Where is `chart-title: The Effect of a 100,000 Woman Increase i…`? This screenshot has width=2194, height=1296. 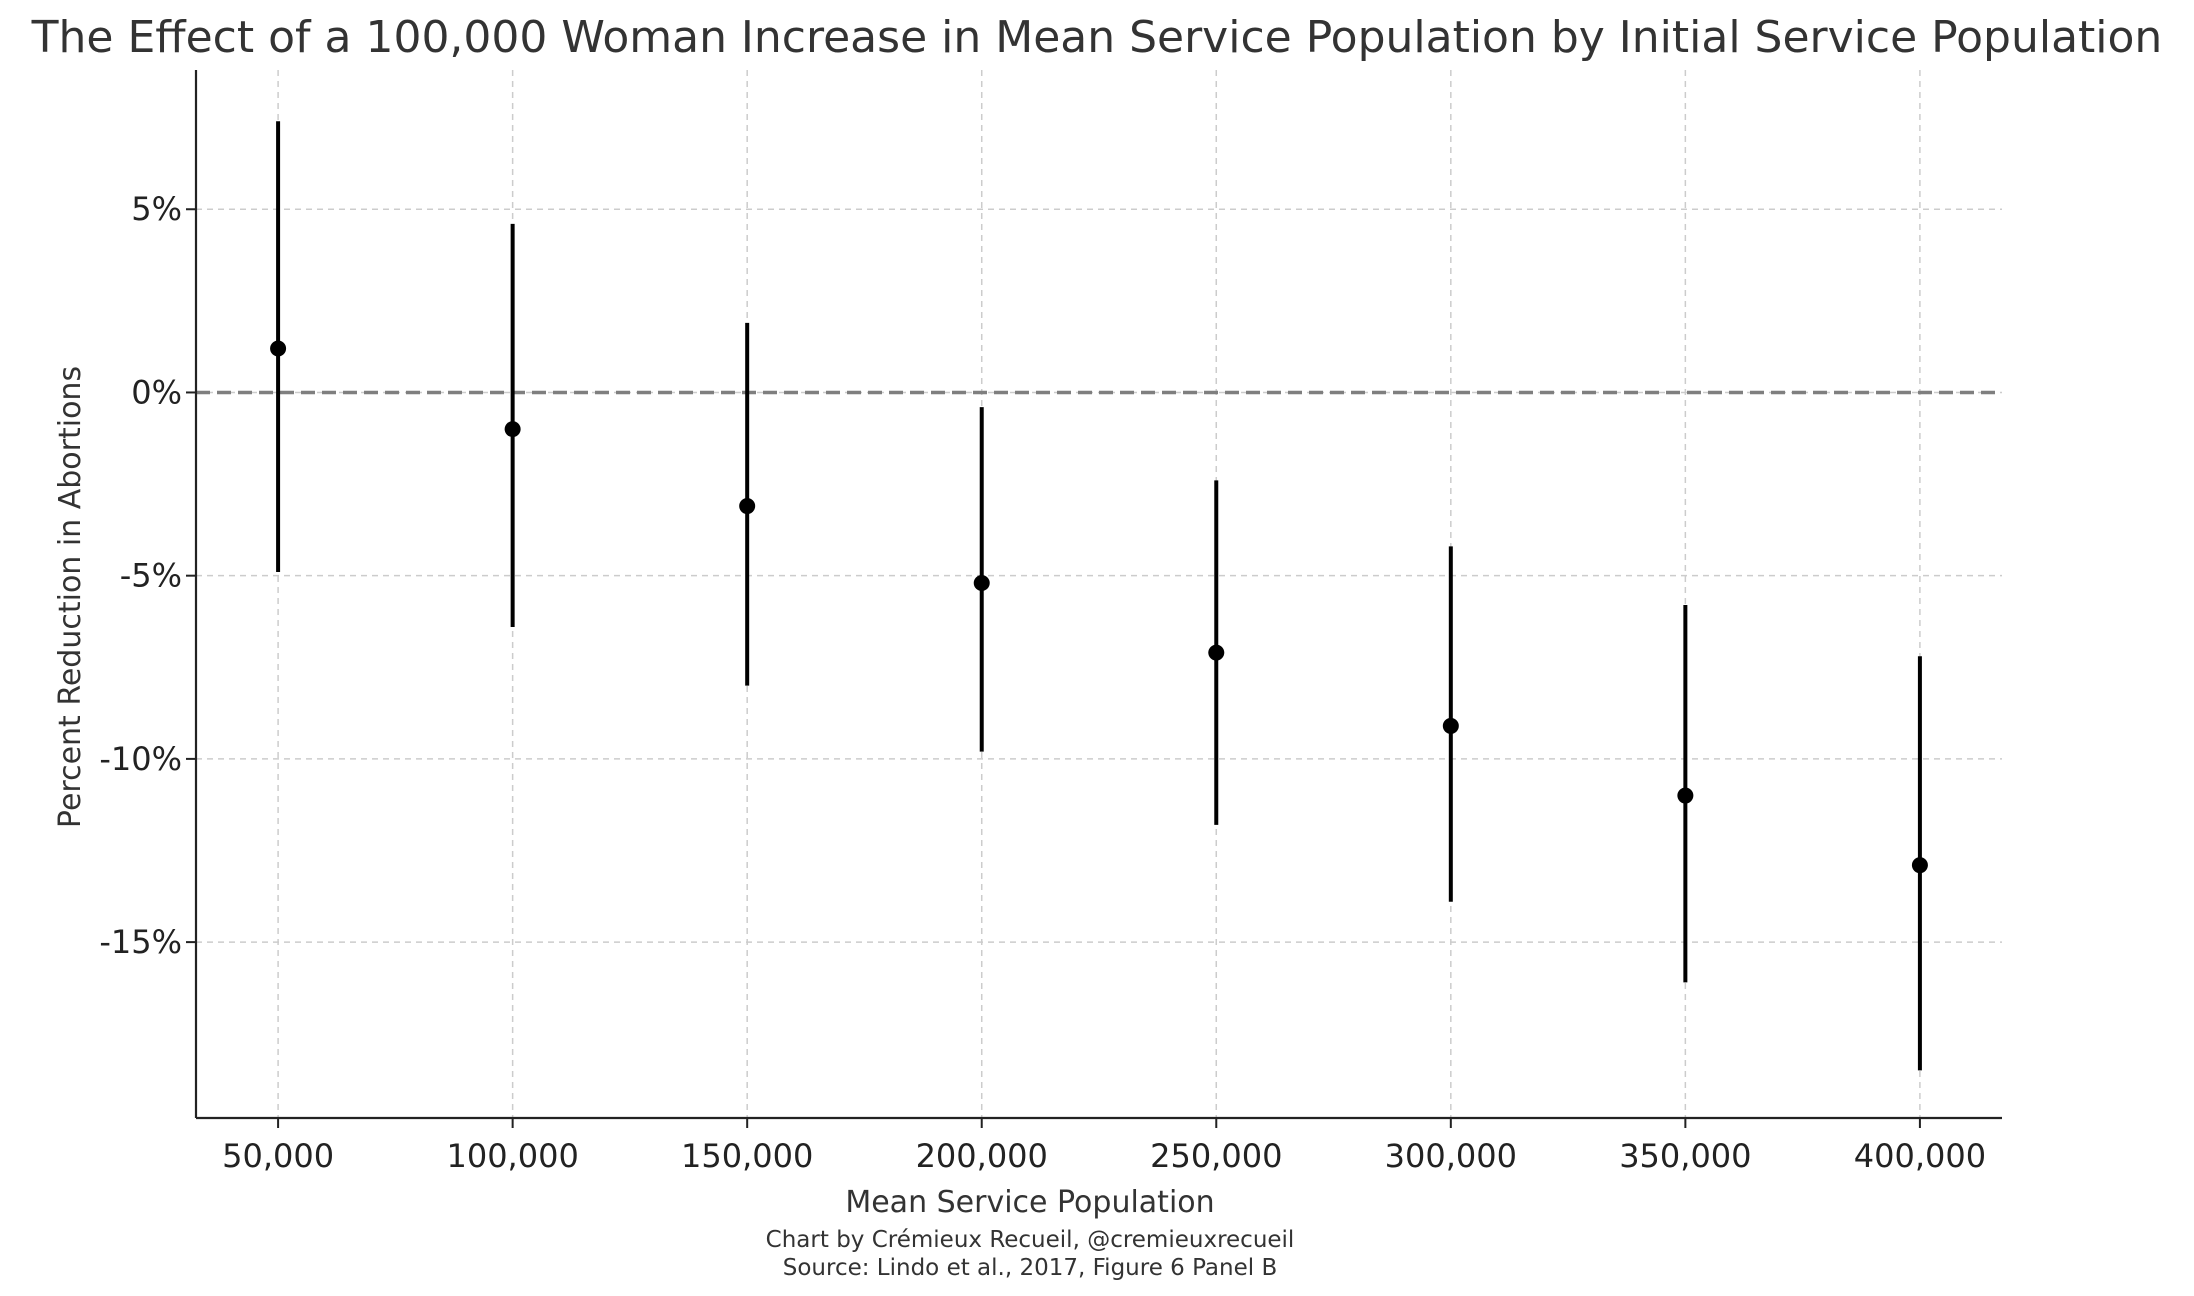
chart-title: The Effect of a 100,000 Woman Increase i… is located at coordinates (1097, 37).